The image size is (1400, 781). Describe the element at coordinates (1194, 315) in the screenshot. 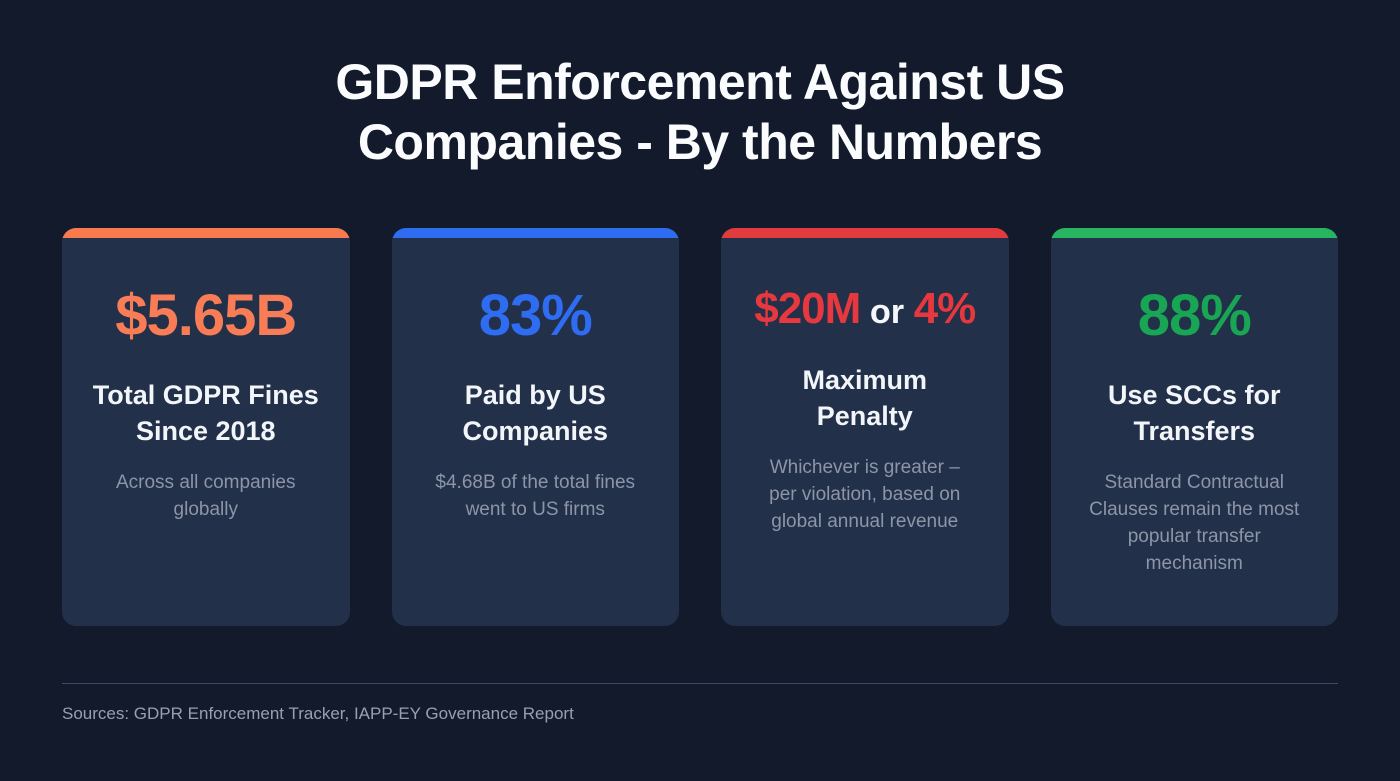

I see `stat-value: 88%` at that location.